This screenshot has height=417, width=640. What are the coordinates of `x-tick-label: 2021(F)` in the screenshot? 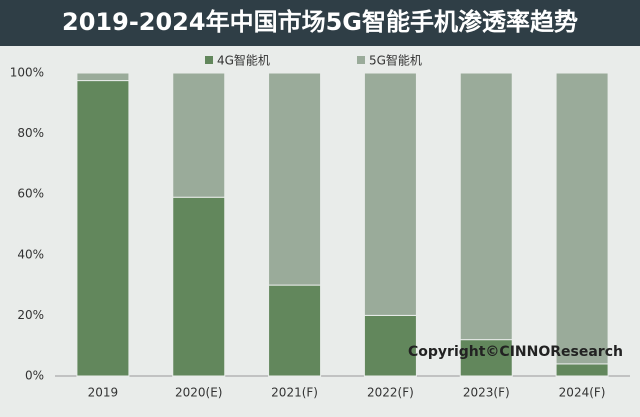 It's located at (294, 393).